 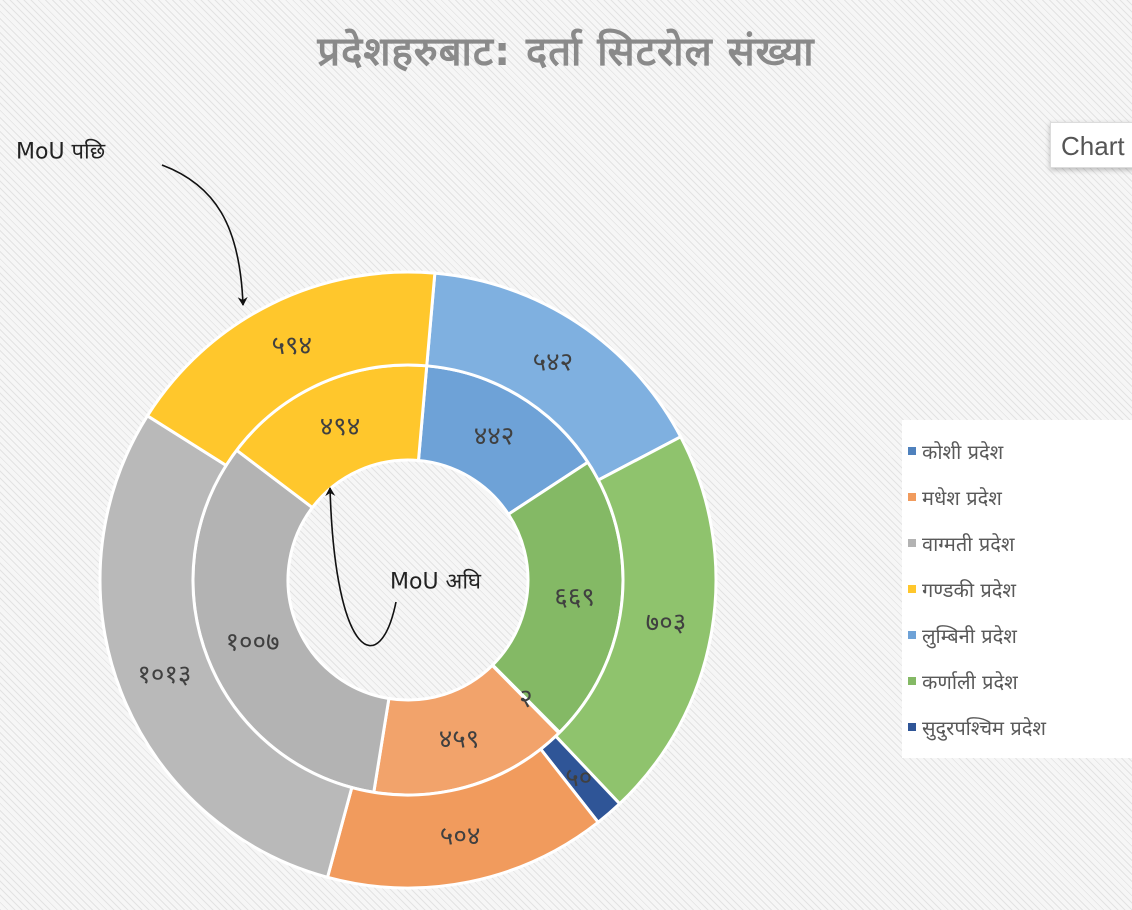 I want to click on legend-item: मधेश प्रदेश, so click(x=1020, y=497).